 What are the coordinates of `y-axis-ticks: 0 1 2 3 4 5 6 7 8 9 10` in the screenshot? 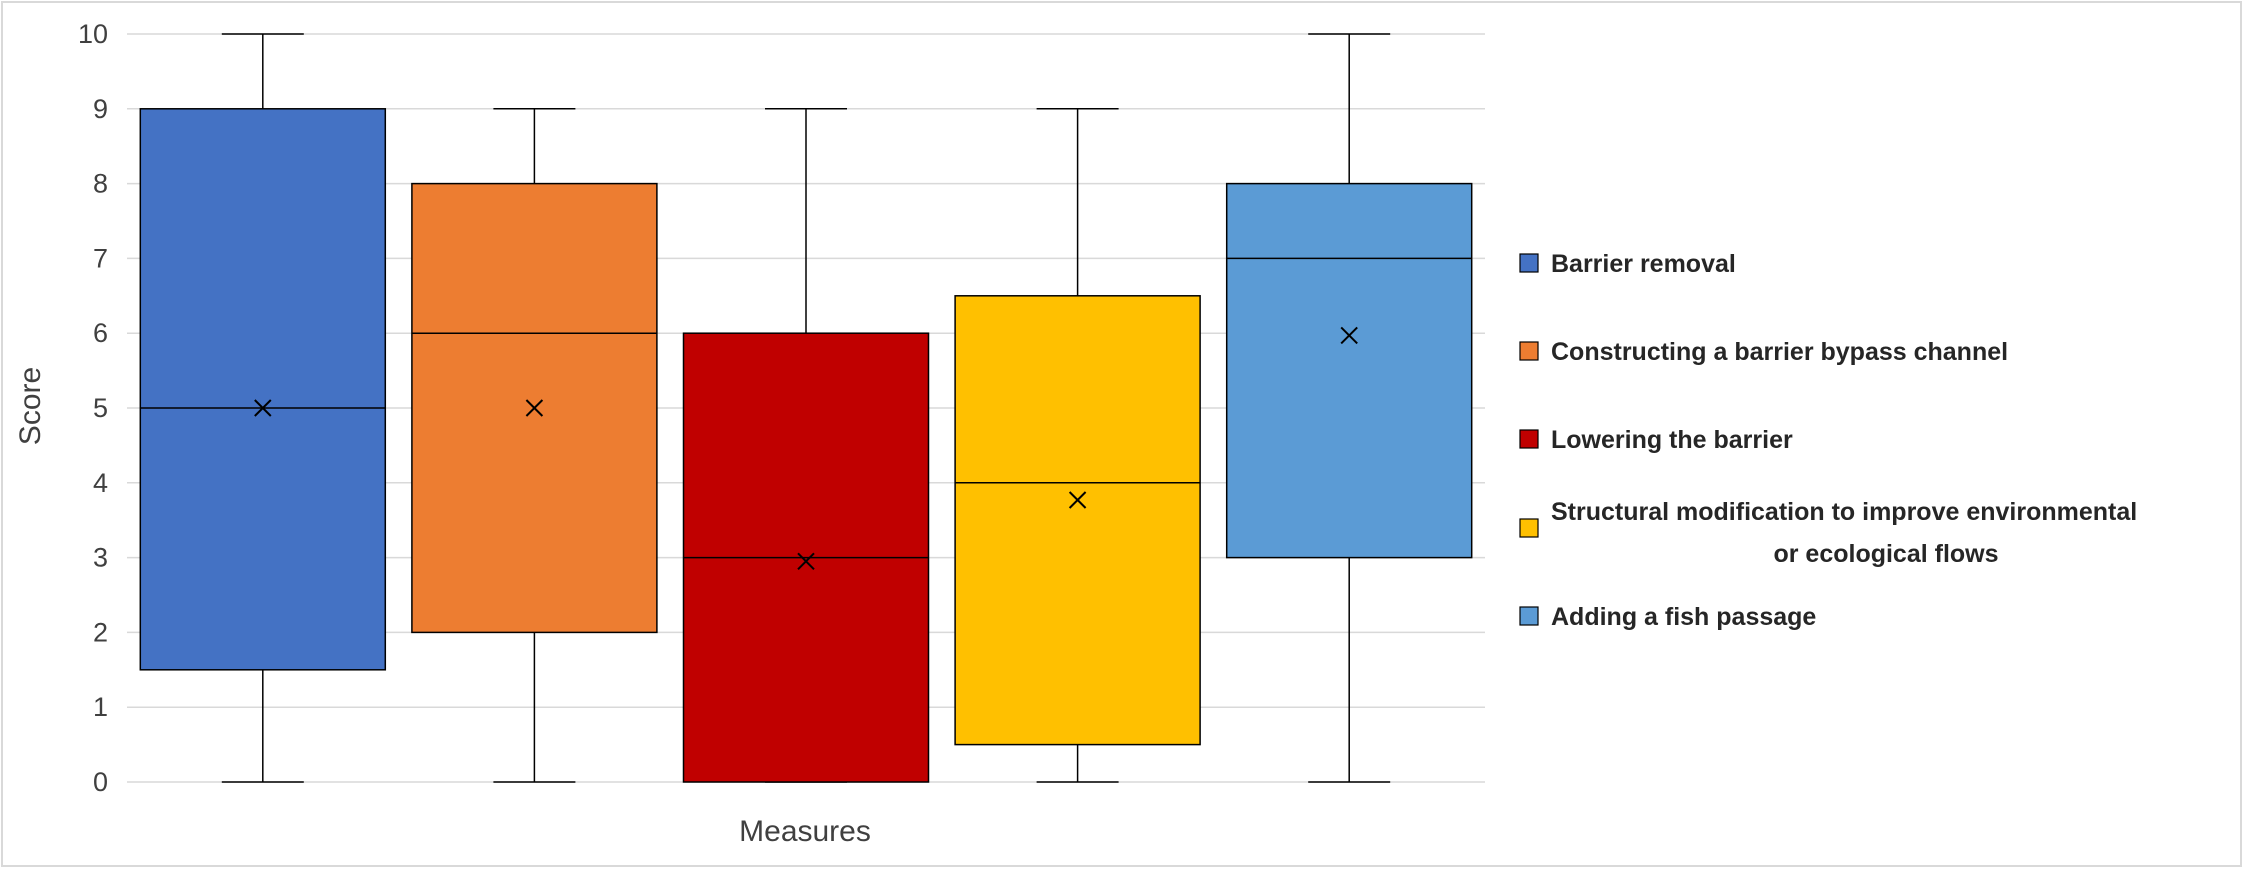 It's located at (93, 408).